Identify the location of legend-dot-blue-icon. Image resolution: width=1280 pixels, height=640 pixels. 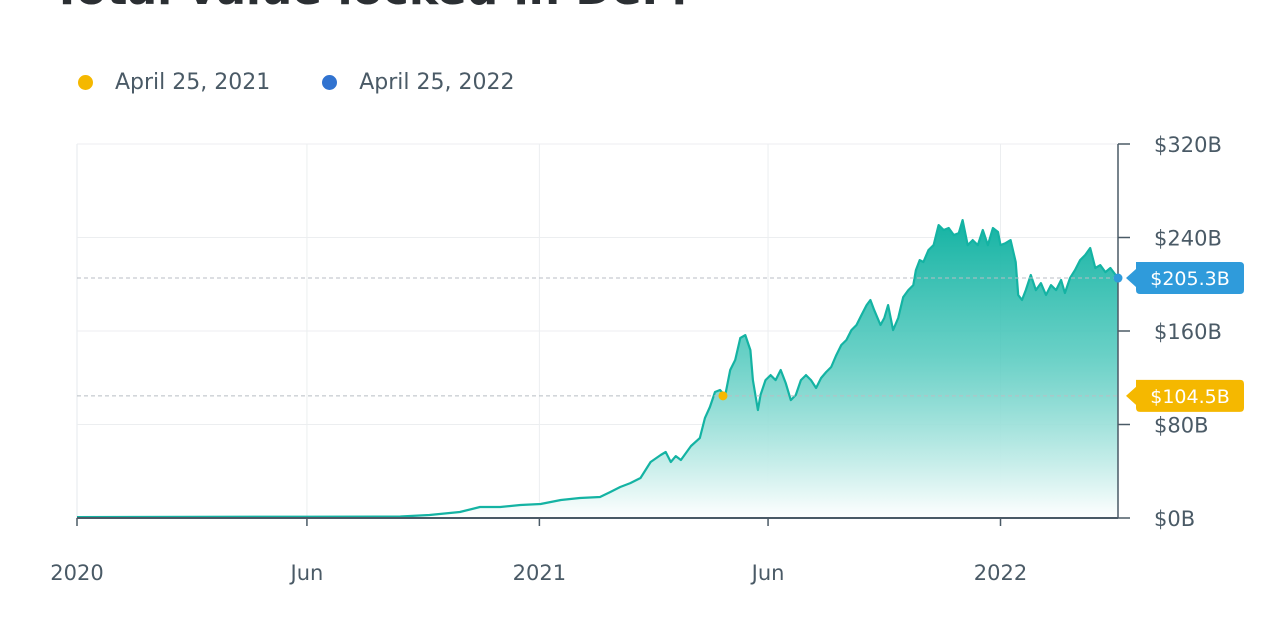
(330, 82).